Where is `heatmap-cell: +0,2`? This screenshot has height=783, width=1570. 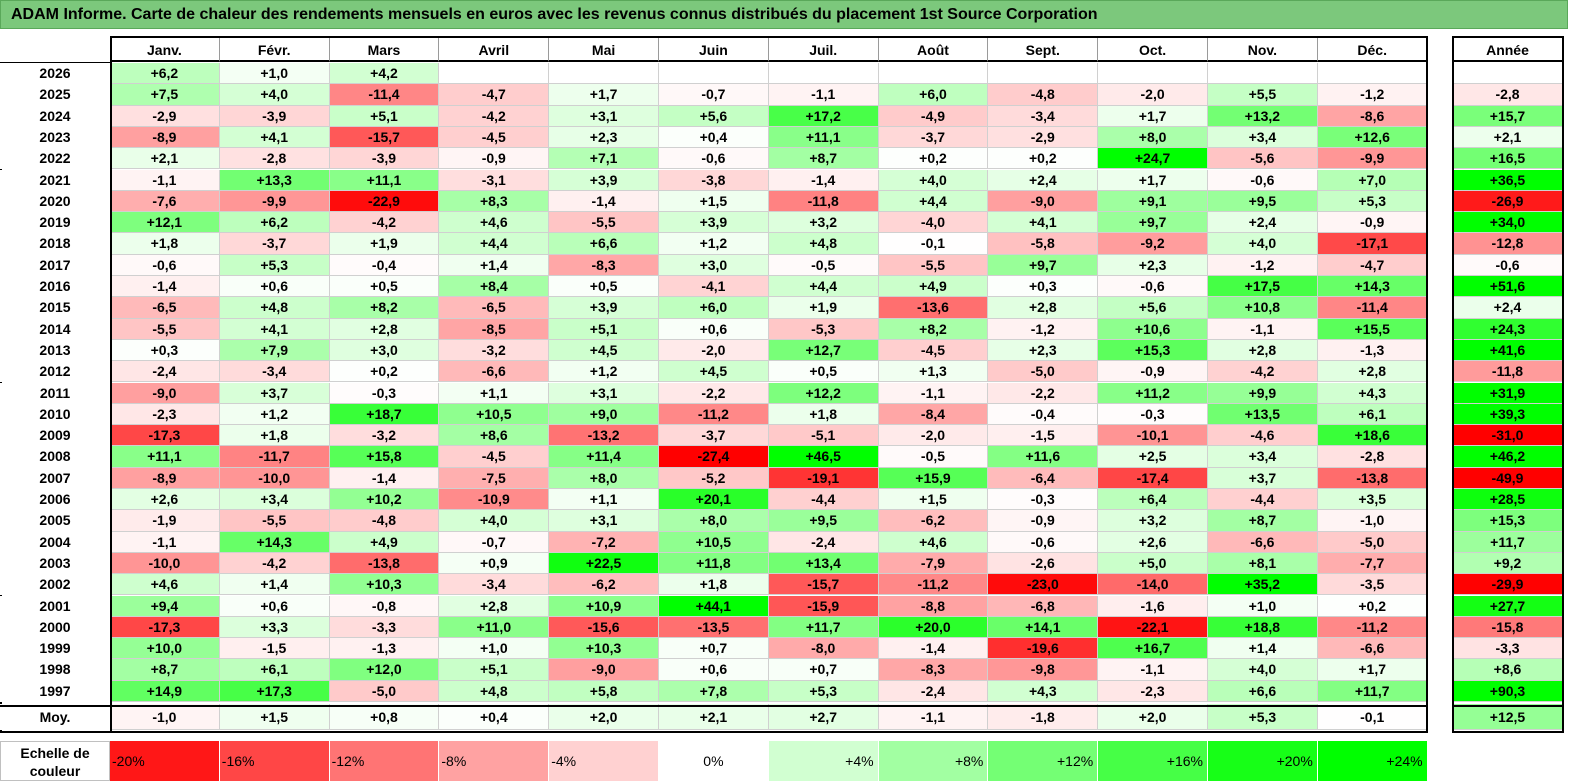
heatmap-cell: +0,2 is located at coordinates (933, 159).